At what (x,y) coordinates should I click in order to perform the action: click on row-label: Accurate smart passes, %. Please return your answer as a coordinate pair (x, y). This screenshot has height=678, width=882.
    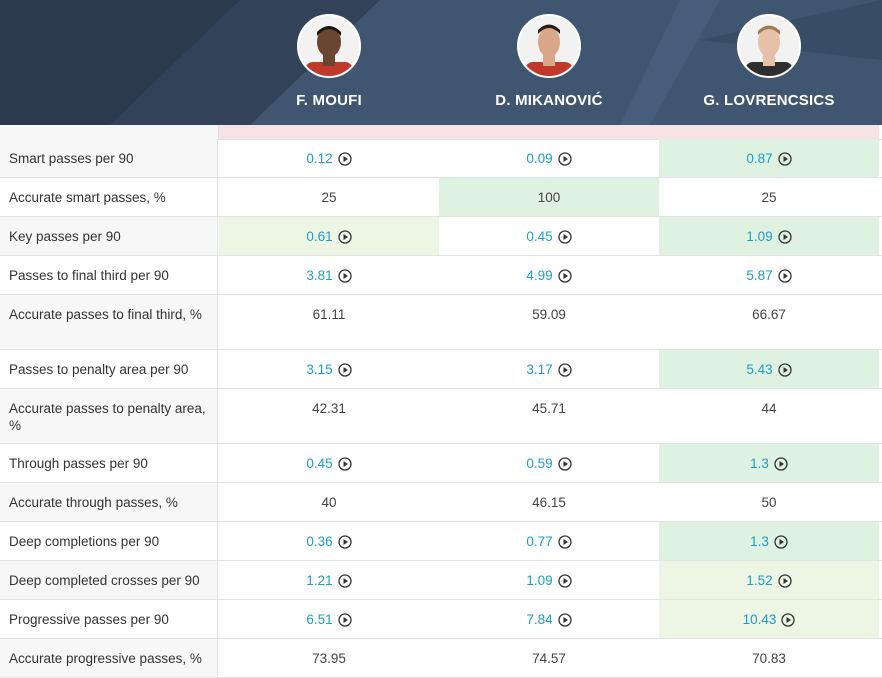
    Looking at the image, I should click on (109, 197).